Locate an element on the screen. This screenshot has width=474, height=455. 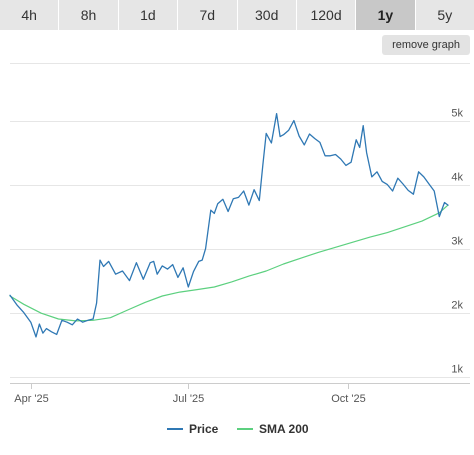
legend-label-price: Price is located at coordinates (204, 429).